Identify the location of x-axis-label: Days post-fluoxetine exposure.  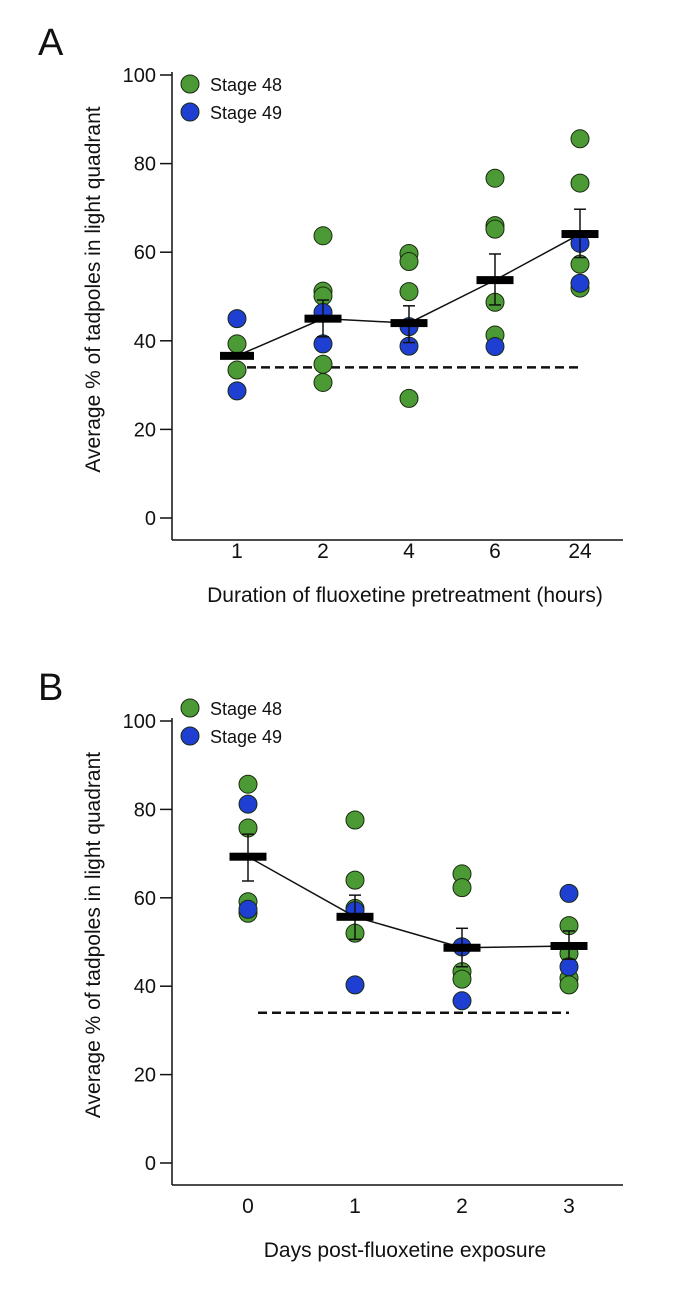
(405, 1250).